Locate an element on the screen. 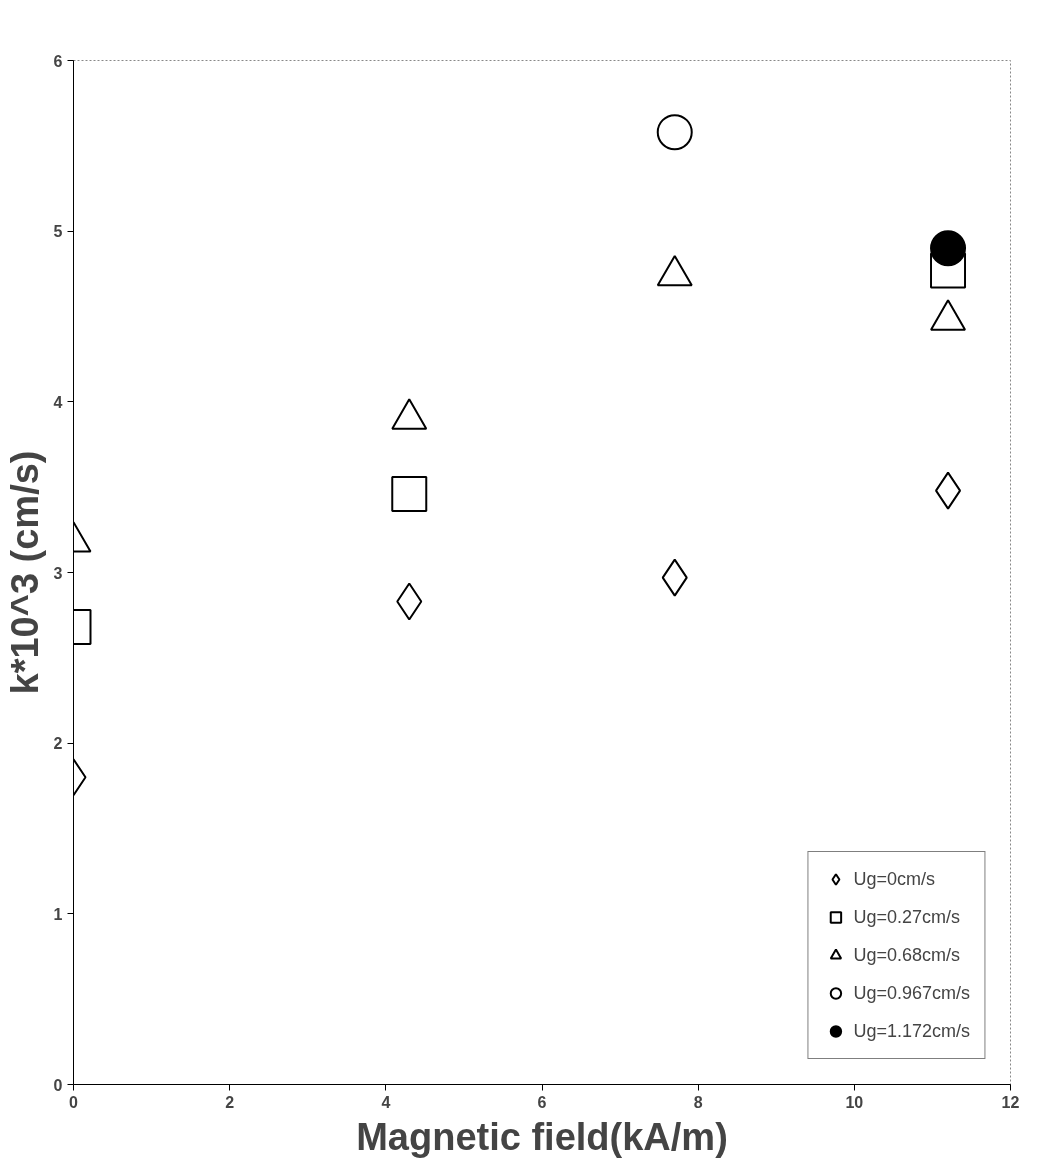  x-axis-title: Magnetic field(kA/m) is located at coordinates (542, 1136).